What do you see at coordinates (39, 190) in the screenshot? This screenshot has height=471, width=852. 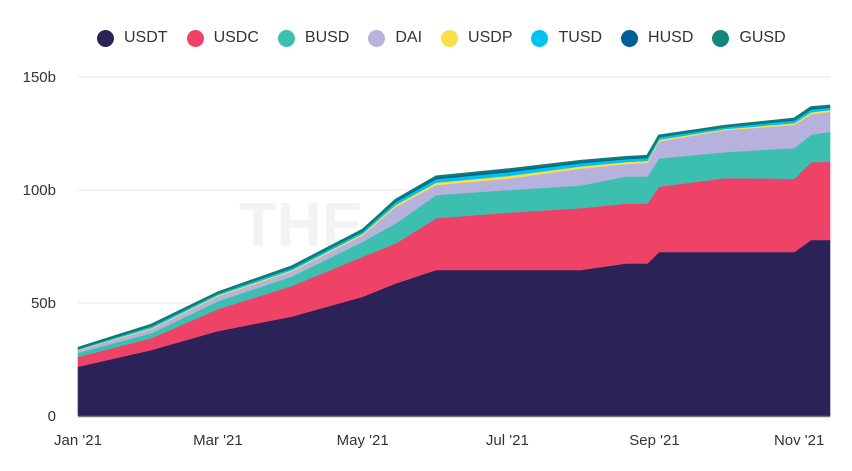 I see `y-tick-label: 100b` at bounding box center [39, 190].